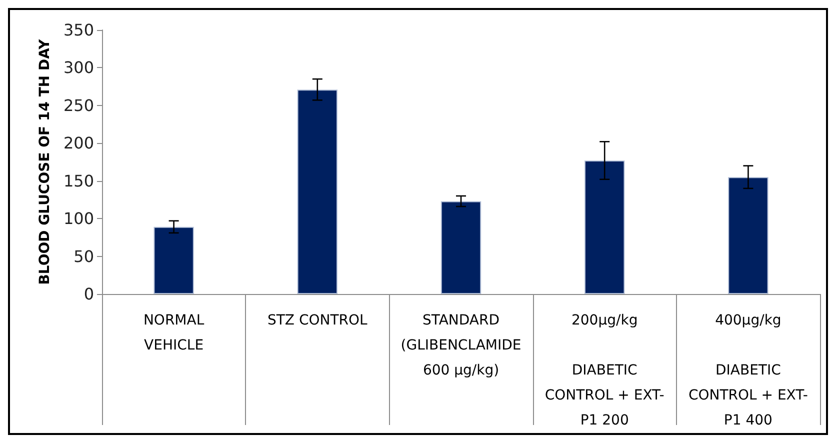 The height and width of the screenshot is (443, 836). Describe the element at coordinates (78, 105) in the screenshot. I see `y-tick-label: 250` at that location.